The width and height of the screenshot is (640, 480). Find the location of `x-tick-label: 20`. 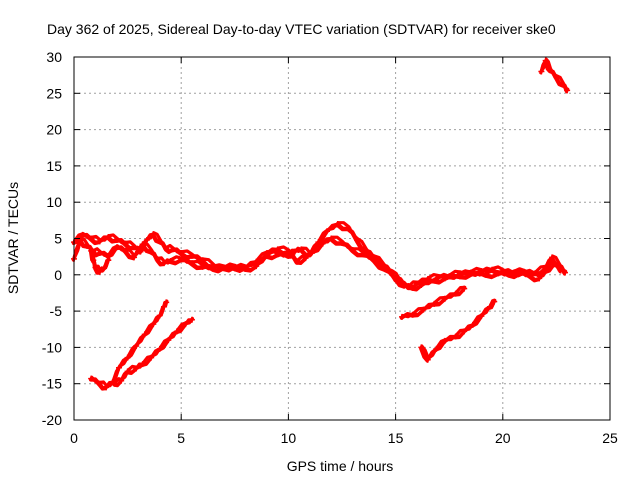

x-tick-label: 20 is located at coordinates (503, 438).